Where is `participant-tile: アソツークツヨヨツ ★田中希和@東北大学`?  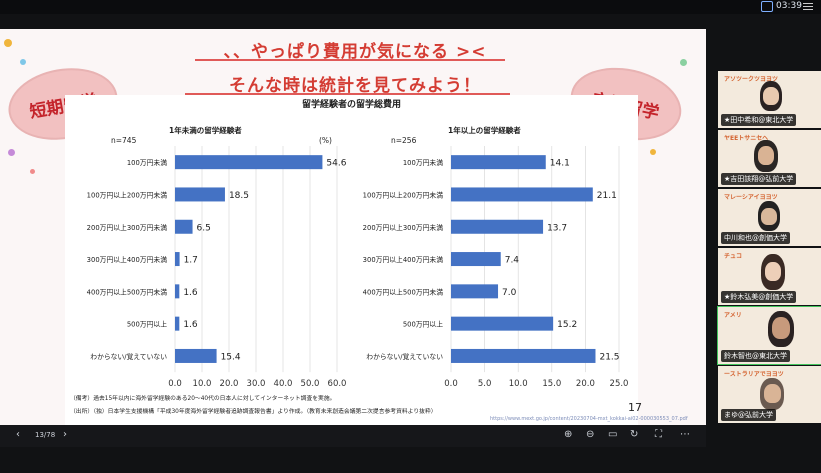 participant-tile: アソツークツヨヨツ ★田中希和@東北大学 is located at coordinates (769, 99).